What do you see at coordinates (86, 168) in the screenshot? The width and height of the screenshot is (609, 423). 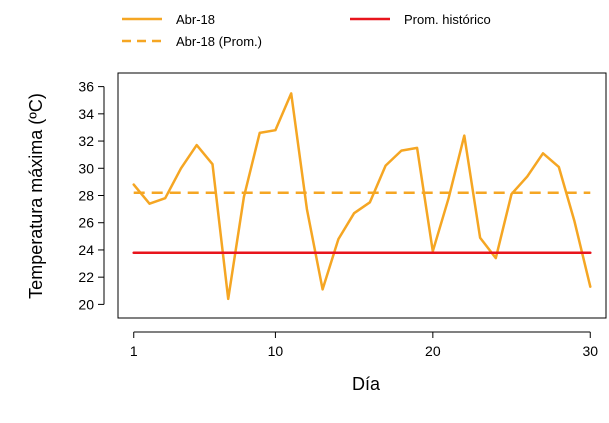 I see `y-tick-label: 30` at bounding box center [86, 168].